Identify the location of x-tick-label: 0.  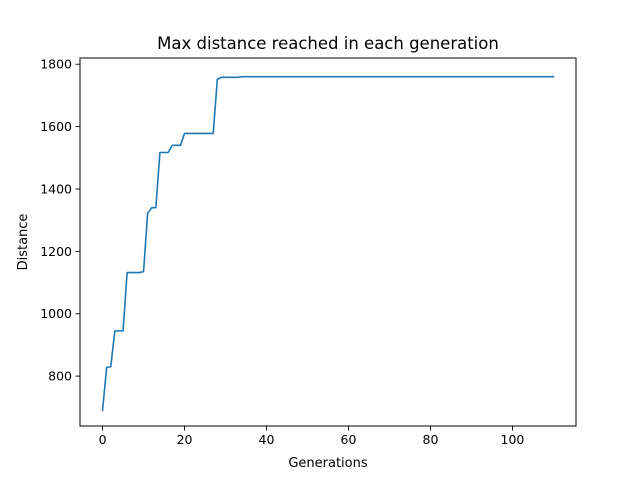
(103, 439).